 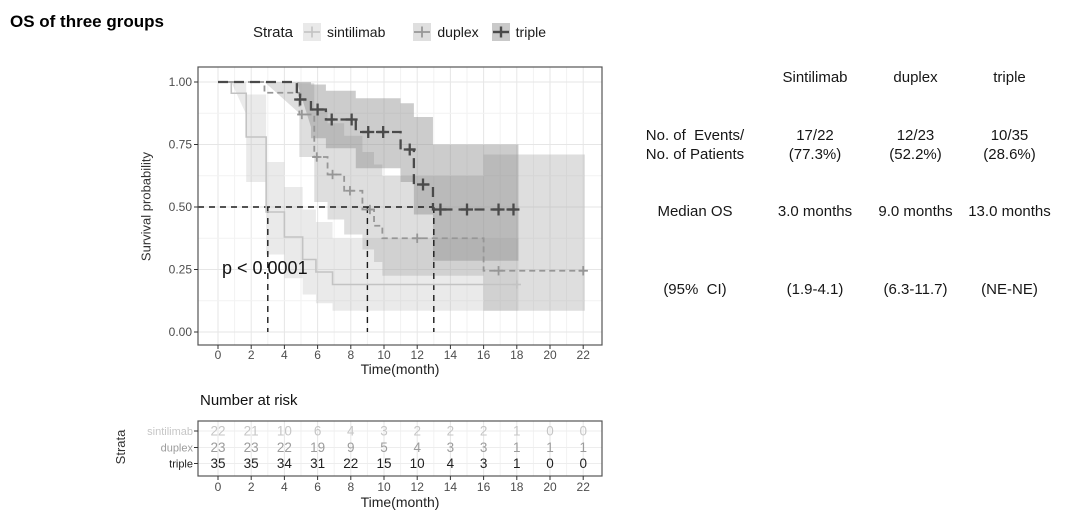 I want to click on risk-count: 35, so click(x=217, y=463).